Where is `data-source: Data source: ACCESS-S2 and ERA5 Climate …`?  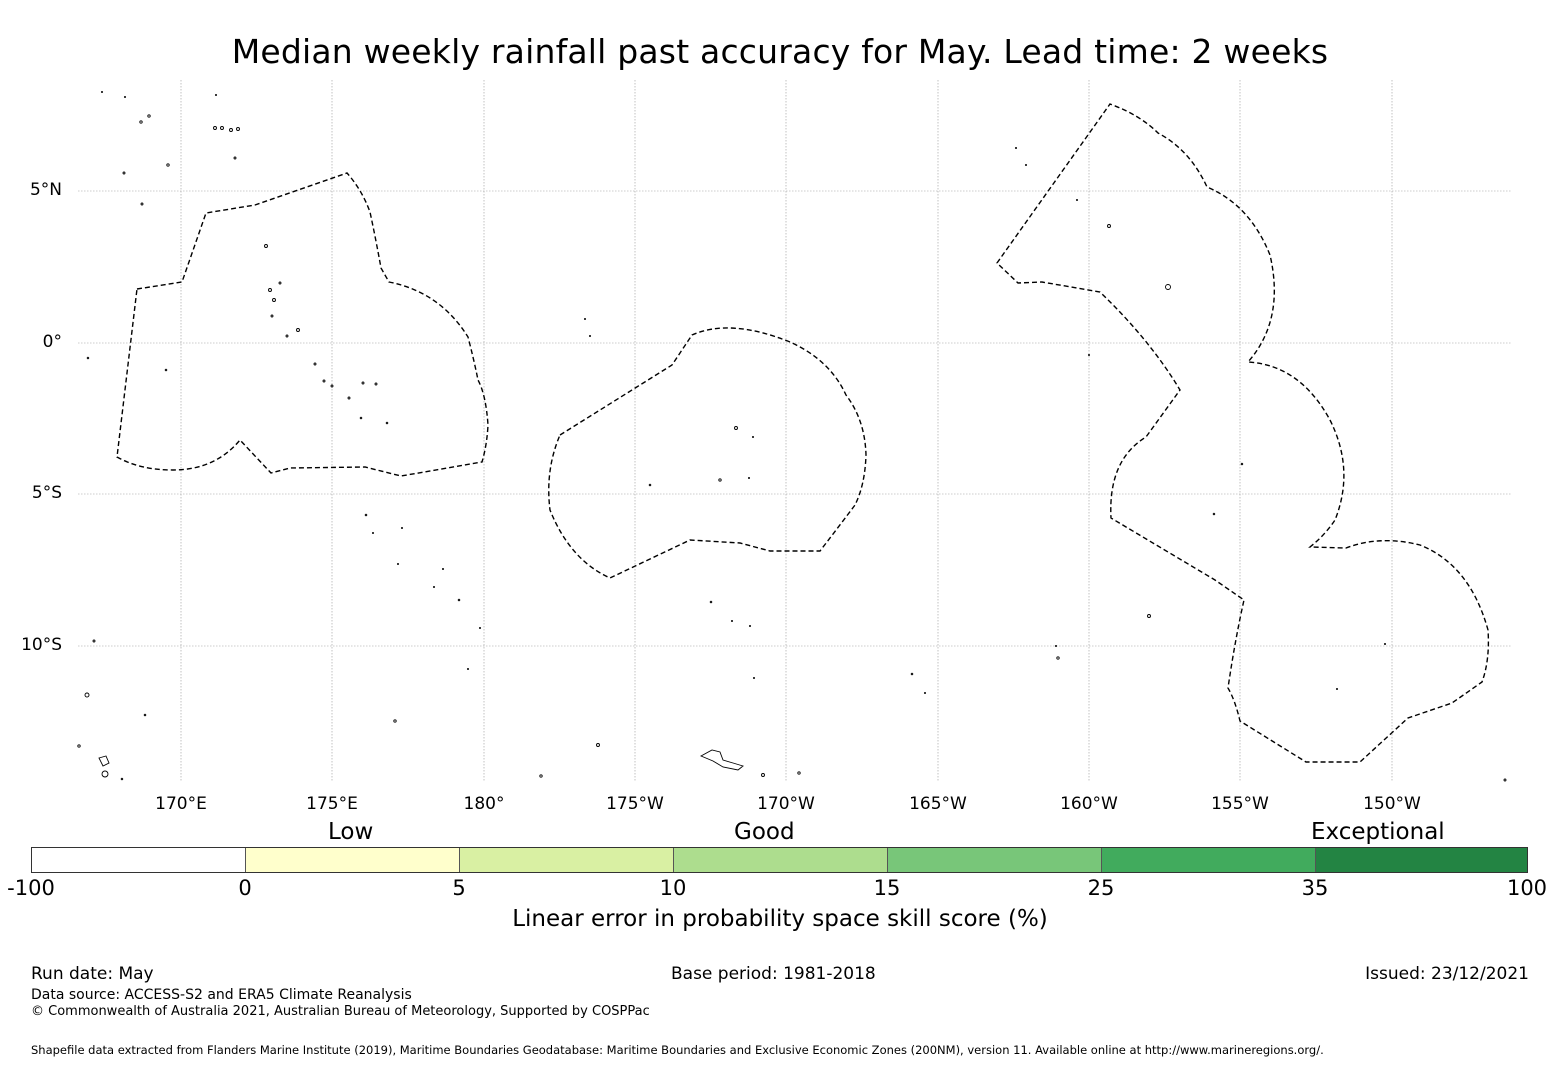
data-source: Data source: ACCESS-S2 and ERA5 Climate … is located at coordinates (221, 995).